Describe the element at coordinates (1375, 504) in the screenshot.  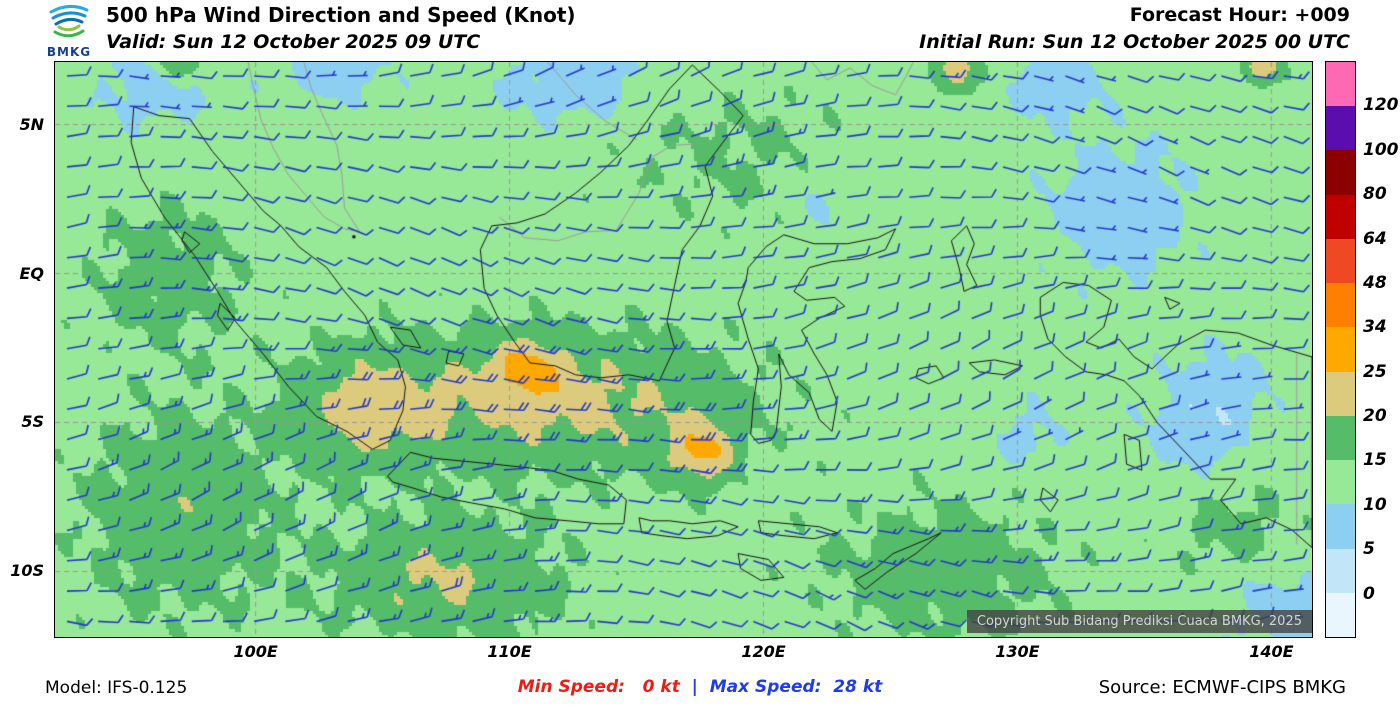
I see `colorbar-label: 10` at that location.